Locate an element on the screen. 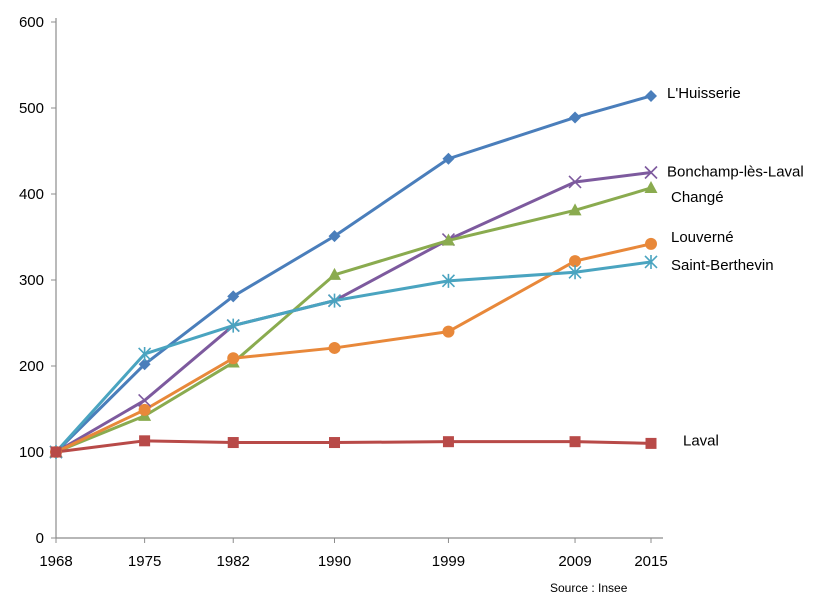 This screenshot has height=594, width=826. x-tick-label: 1990 is located at coordinates (334, 561).